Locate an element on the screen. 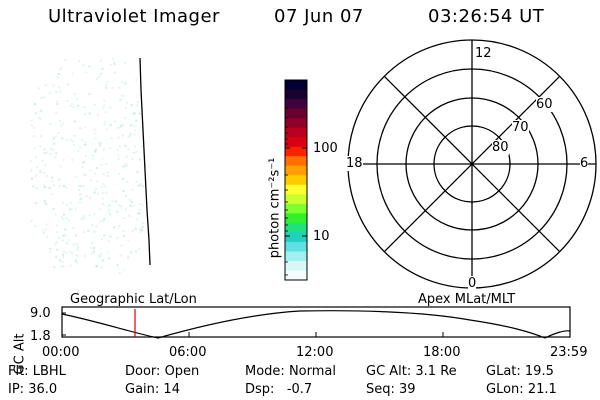  time-tick-0000: 00:00 is located at coordinates (61, 352).